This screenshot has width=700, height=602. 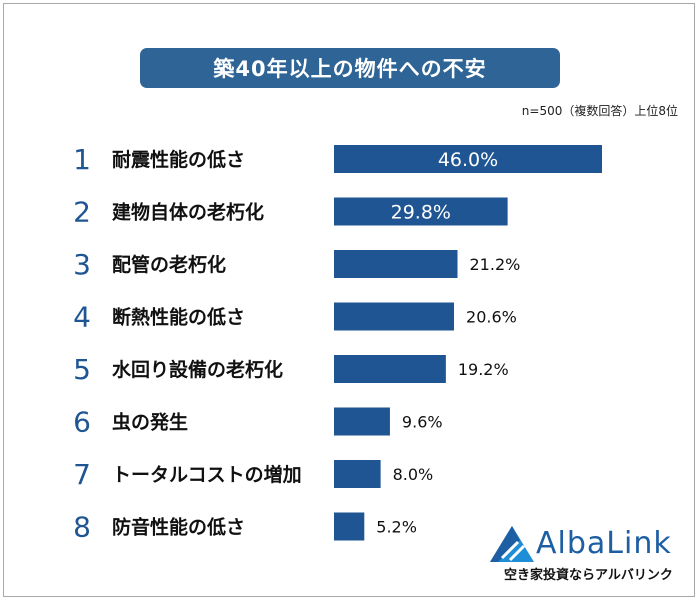 I want to click on rank-number: 6, so click(x=82, y=422).